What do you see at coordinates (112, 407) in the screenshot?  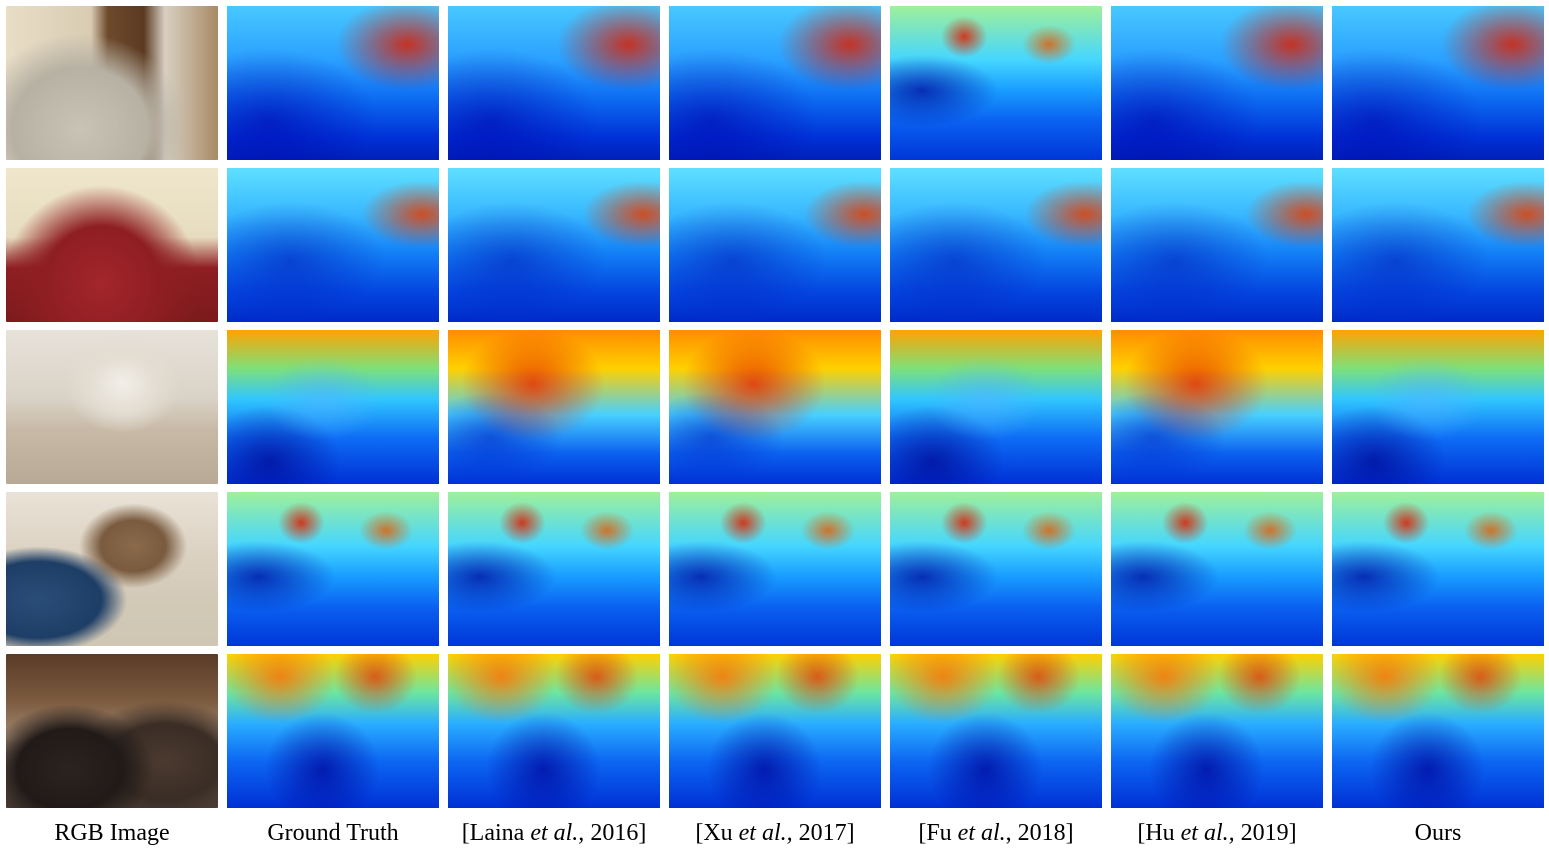 I see `rgb-image-dining-table` at bounding box center [112, 407].